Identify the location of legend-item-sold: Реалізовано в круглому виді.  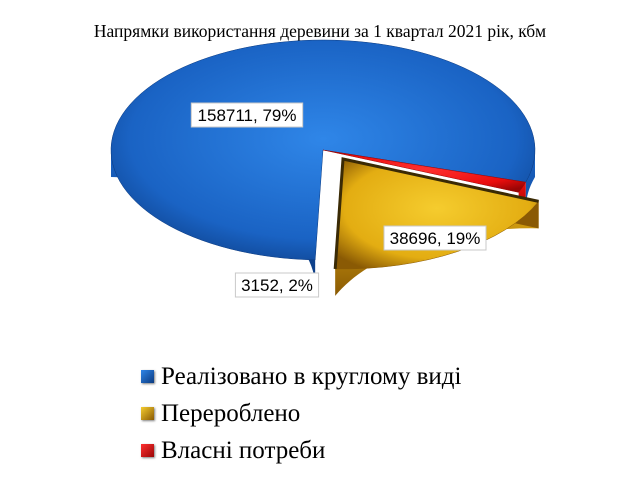
(301, 376).